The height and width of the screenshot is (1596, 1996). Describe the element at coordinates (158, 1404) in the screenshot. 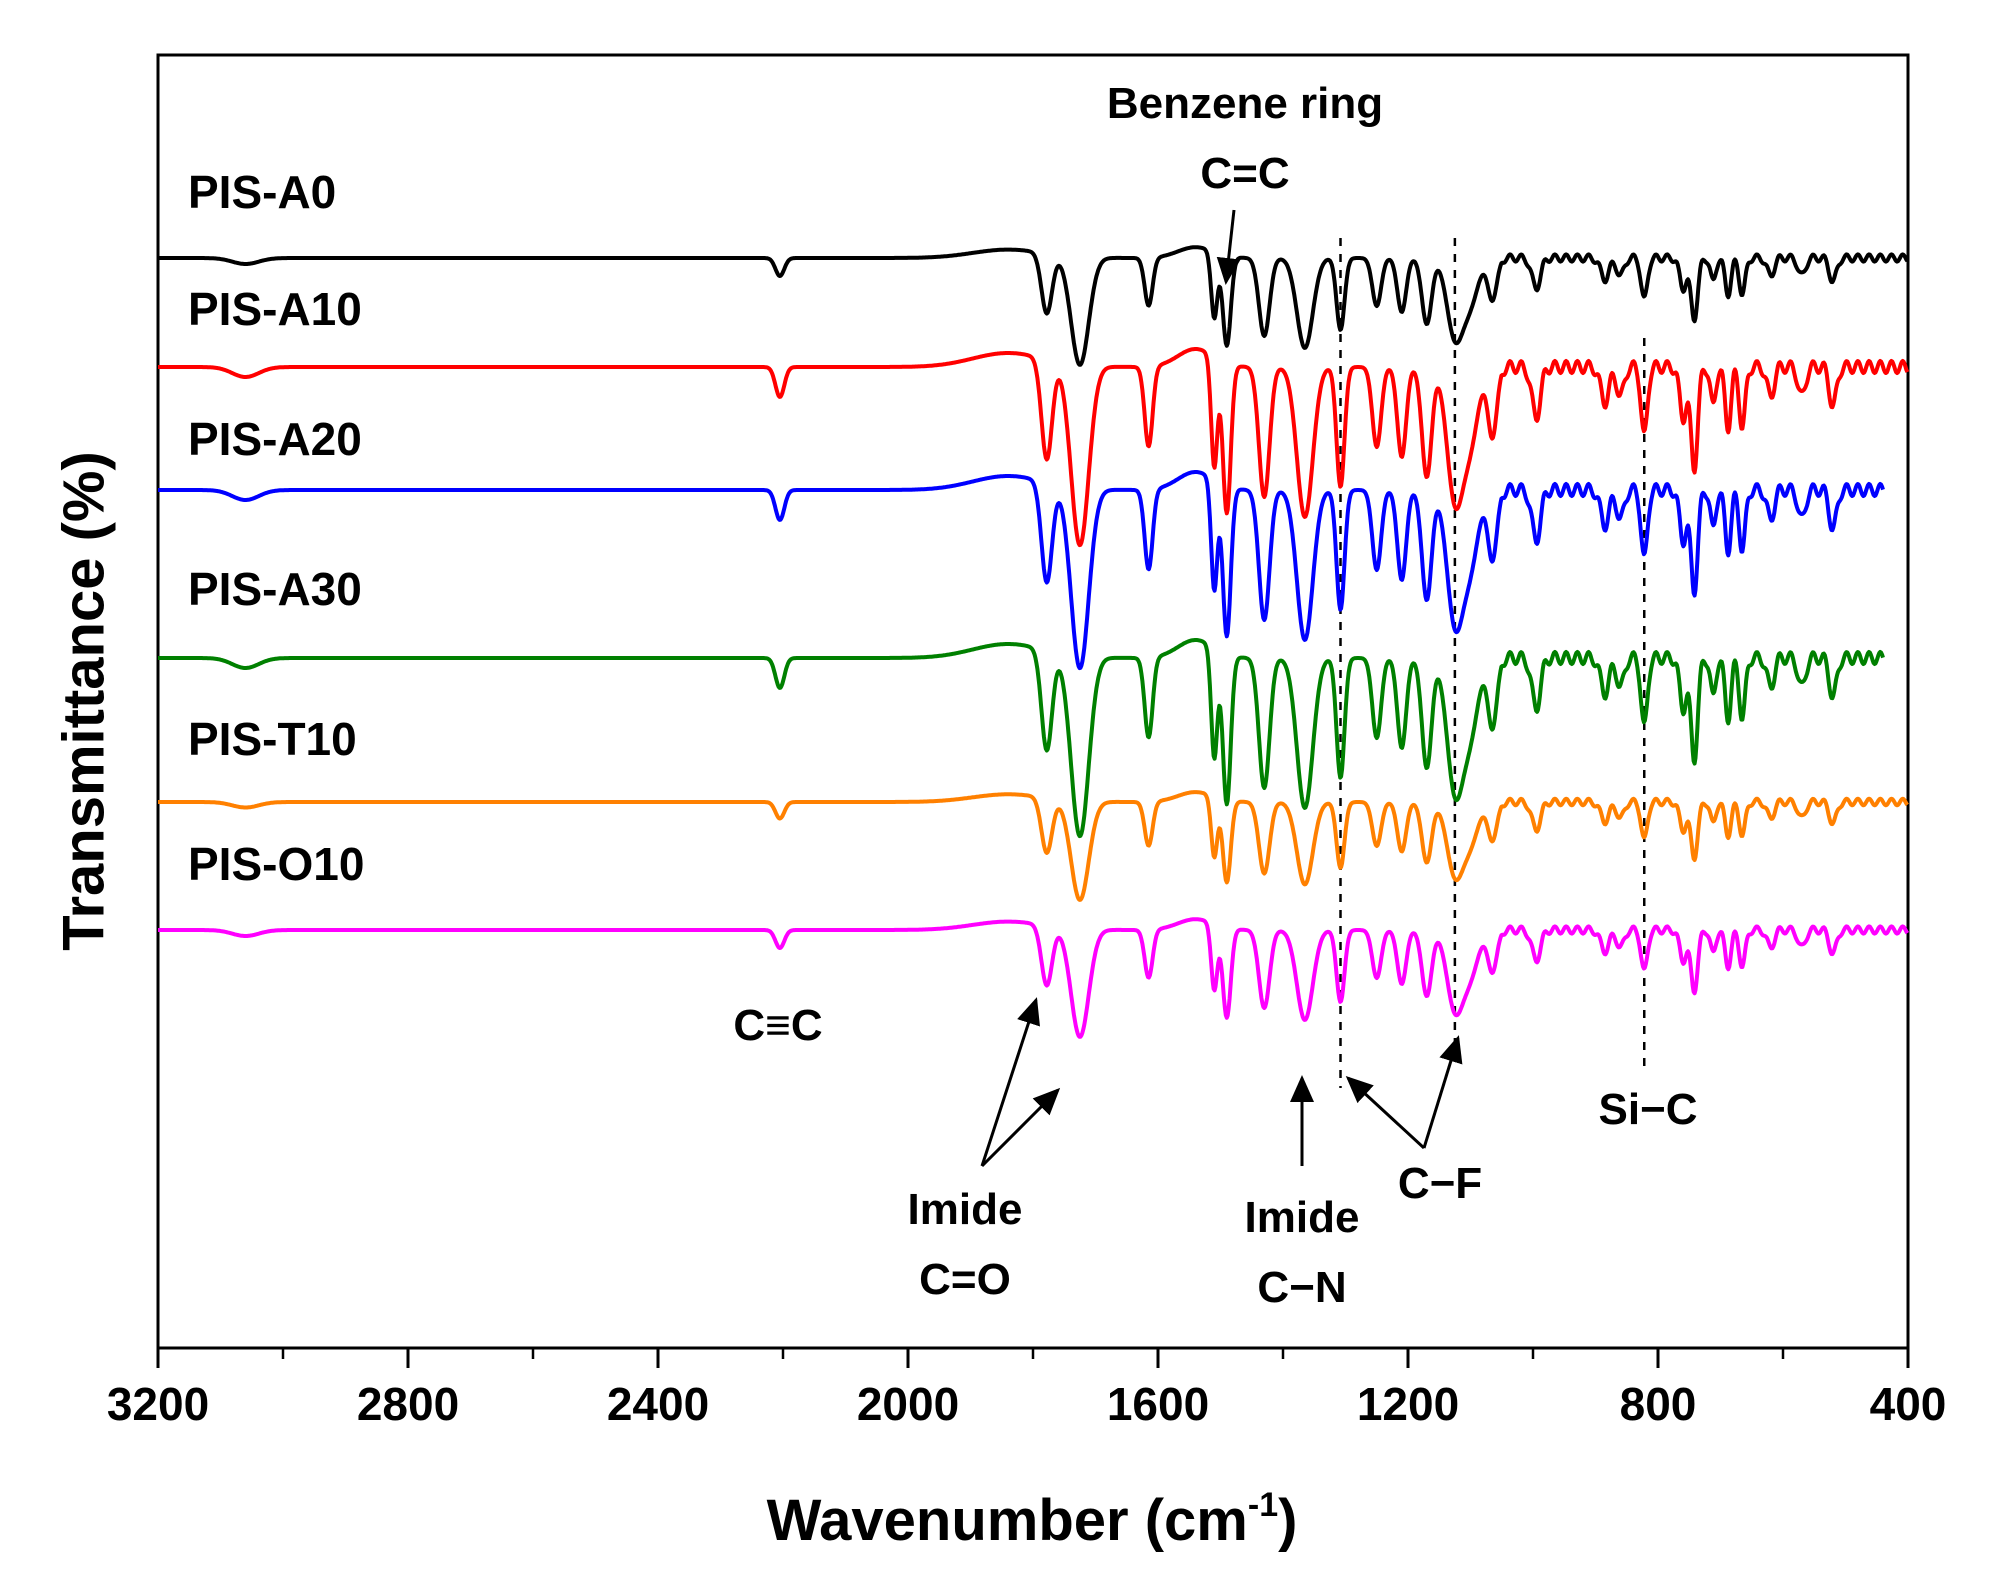

I see `x-tick-label: 3200` at that location.